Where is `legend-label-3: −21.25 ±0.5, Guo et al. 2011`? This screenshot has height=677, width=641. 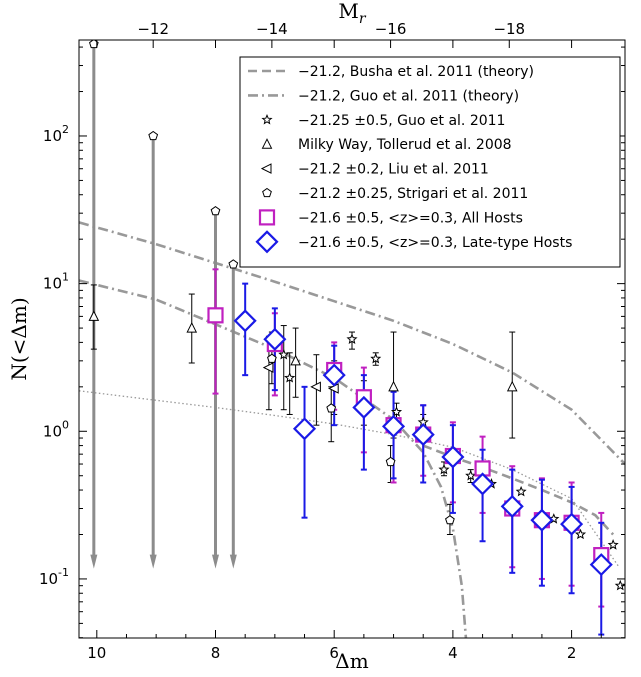 legend-label-3: −21.25 ±0.5, Guo et al. 2011 is located at coordinates (401, 121).